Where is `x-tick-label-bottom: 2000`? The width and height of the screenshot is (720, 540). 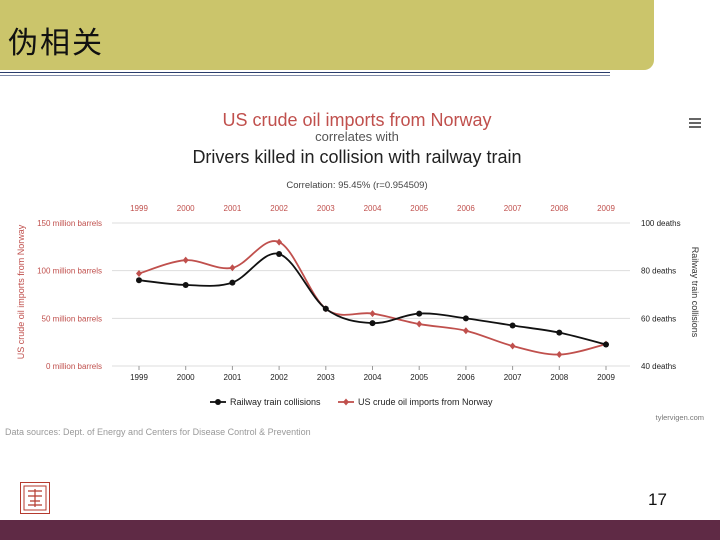
x-tick-label-bottom: 2000 is located at coordinates (186, 377).